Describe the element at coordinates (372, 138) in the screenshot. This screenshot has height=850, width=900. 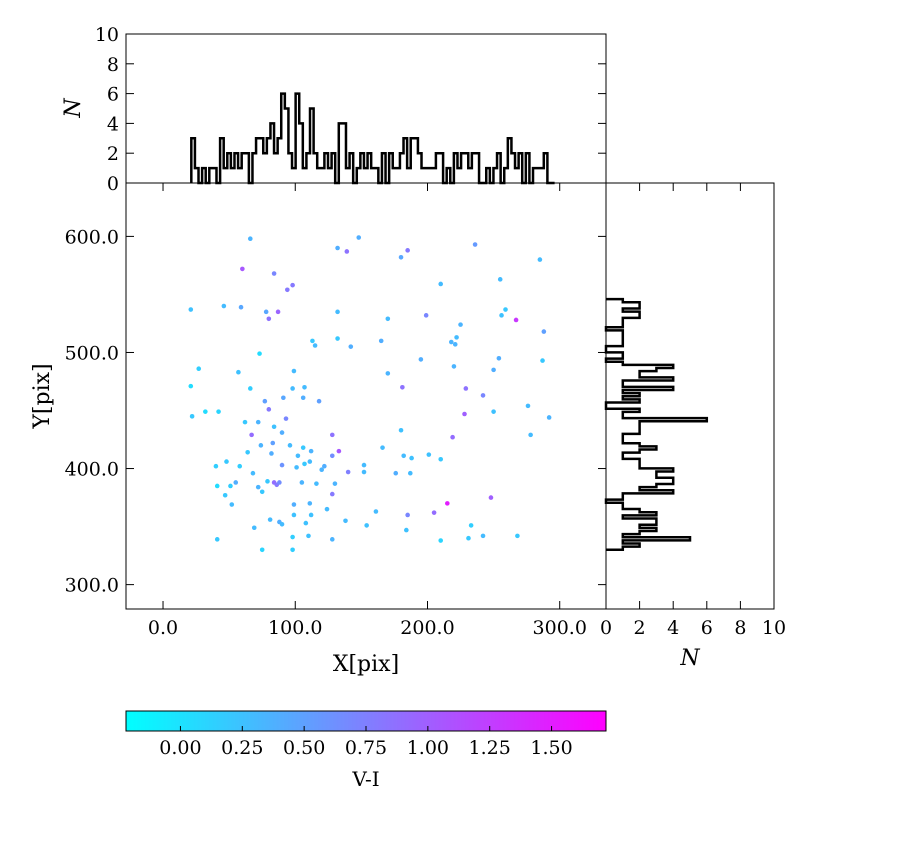
I see `top-histogram-steps` at that location.